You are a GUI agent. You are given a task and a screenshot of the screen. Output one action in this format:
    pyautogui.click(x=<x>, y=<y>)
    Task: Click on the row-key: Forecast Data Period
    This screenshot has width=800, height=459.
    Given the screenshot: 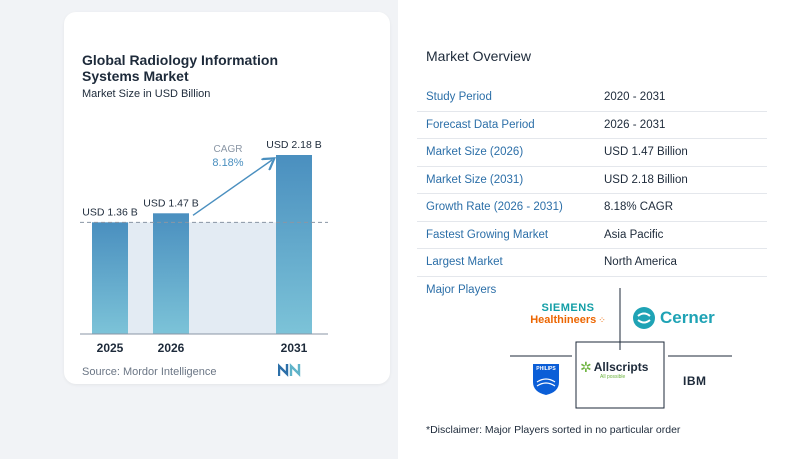 What is the action you would take?
    pyautogui.click(x=510, y=125)
    